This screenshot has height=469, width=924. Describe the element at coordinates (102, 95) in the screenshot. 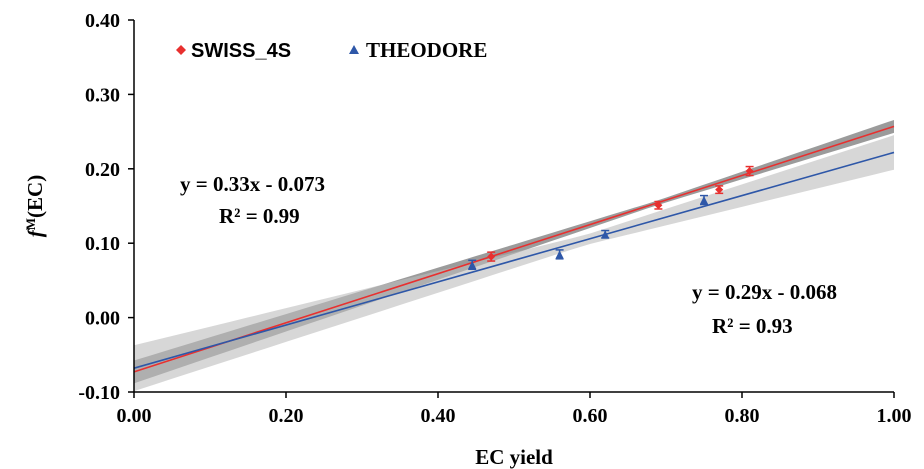

I see `y-tick-label: 0.30` at that location.